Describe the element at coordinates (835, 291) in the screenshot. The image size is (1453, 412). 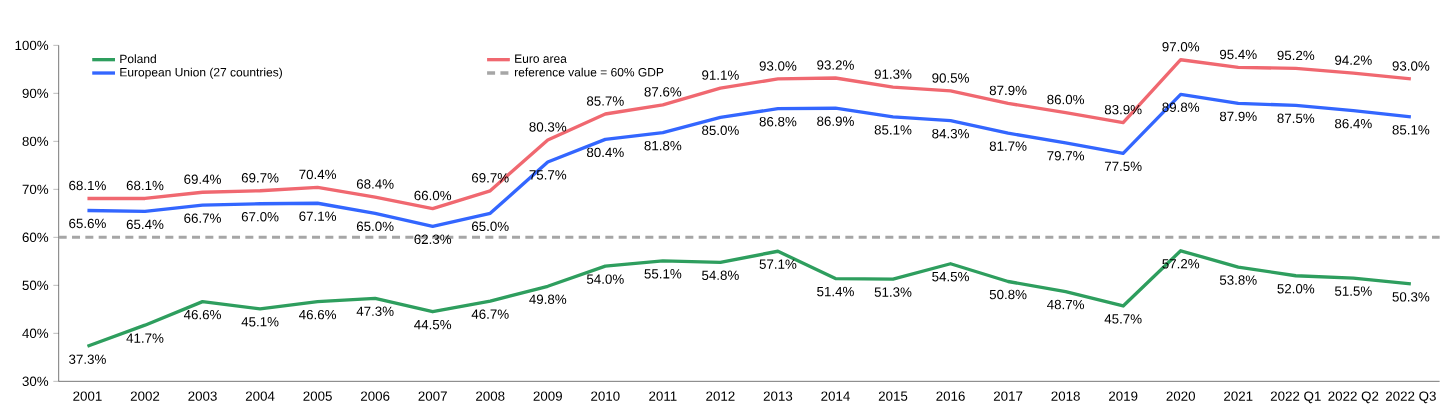
I see `data-label: 51.4%` at that location.